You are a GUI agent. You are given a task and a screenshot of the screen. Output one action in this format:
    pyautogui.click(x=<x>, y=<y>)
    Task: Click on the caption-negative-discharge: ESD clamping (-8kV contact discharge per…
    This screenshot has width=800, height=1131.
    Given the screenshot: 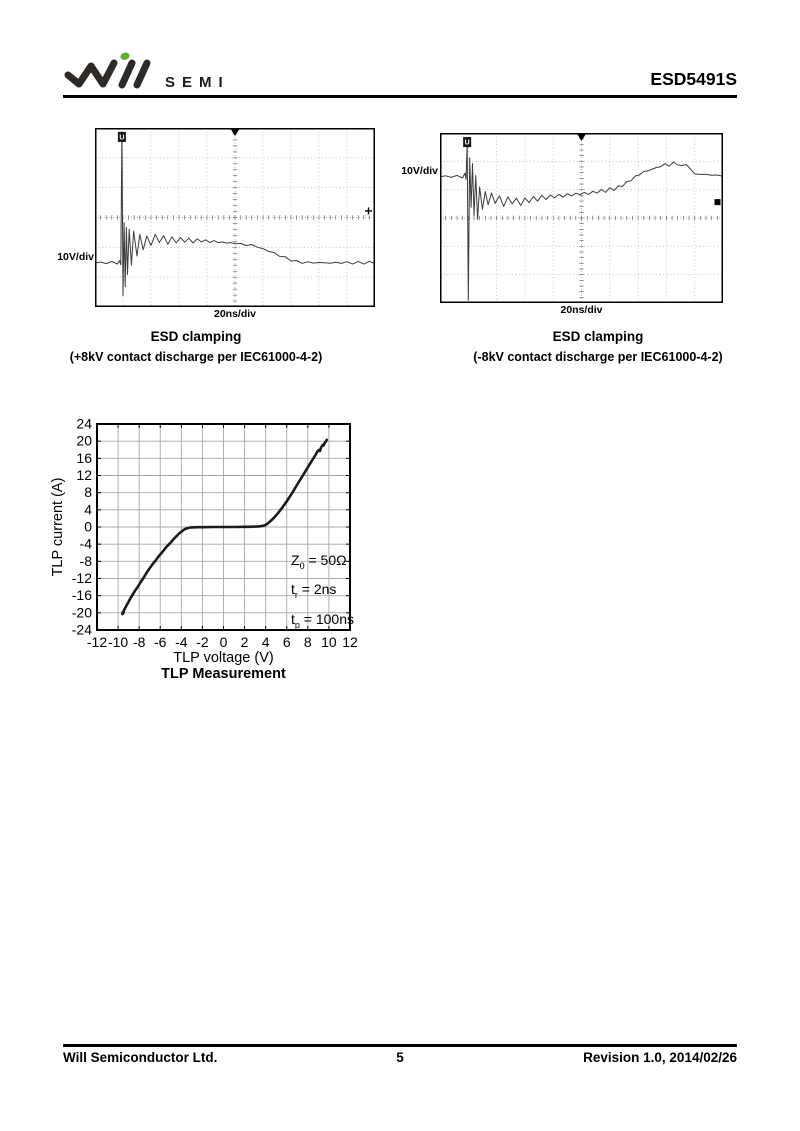 What is the action you would take?
    pyautogui.click(x=598, y=346)
    